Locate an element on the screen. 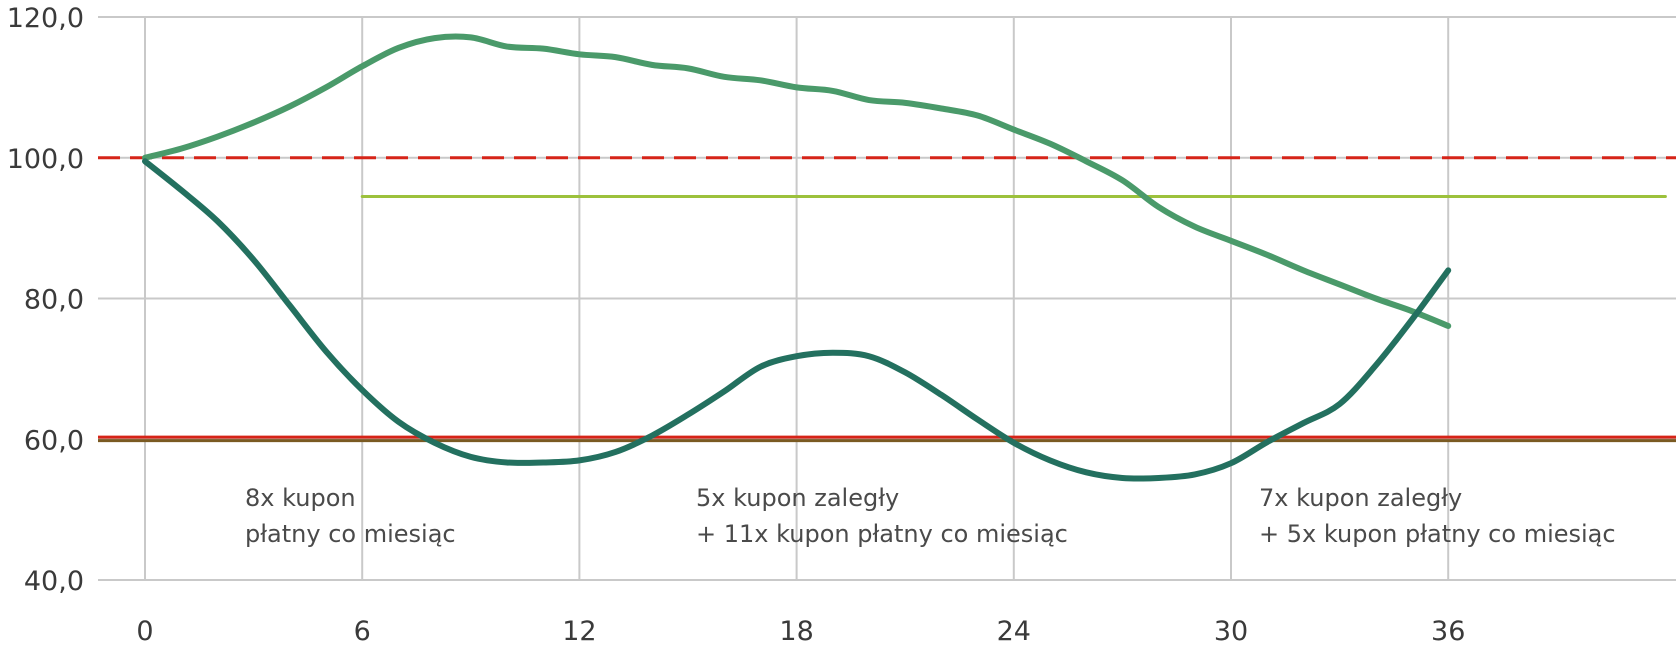  annotation-1: 8x kupon płatny co miesiąc is located at coordinates (350, 516).